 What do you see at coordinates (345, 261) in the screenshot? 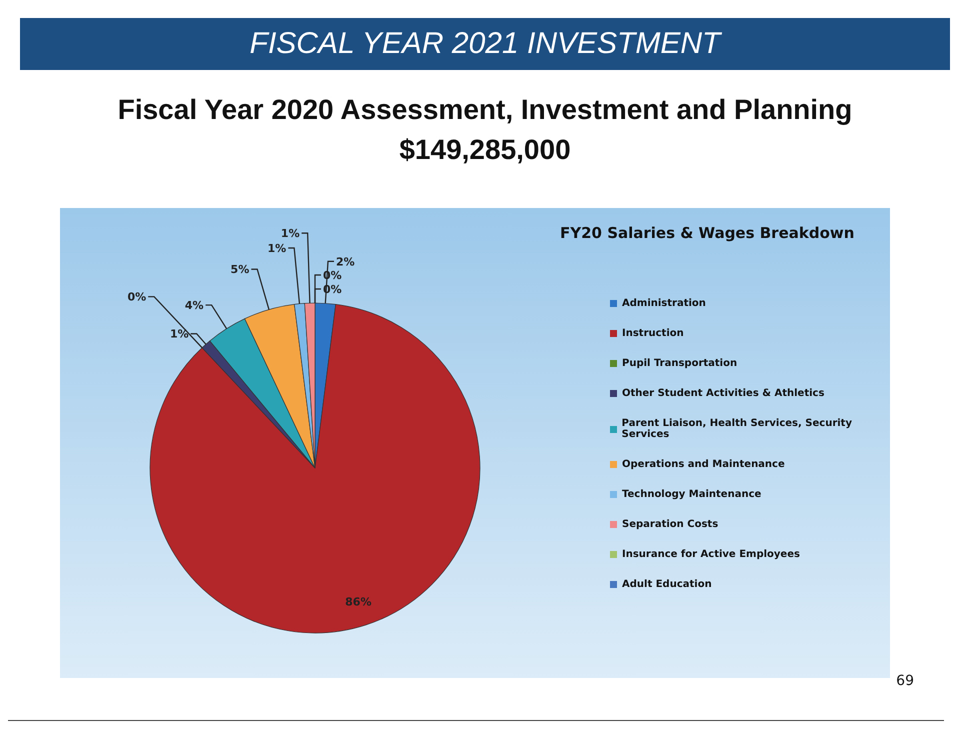
I see `data-label: 2%` at bounding box center [345, 261].